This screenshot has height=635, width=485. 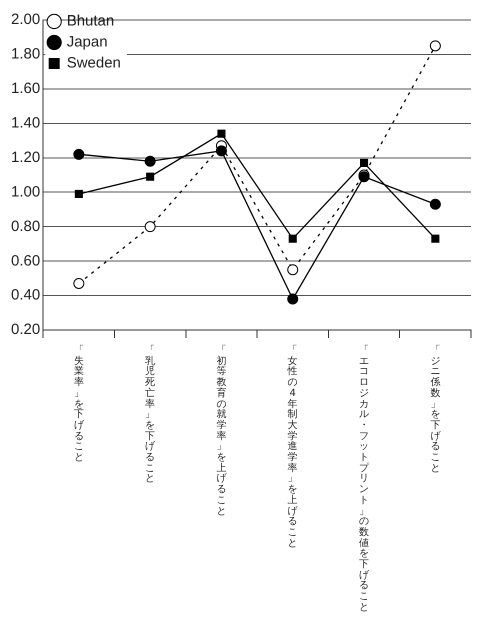 I want to click on y-tick-label: 2.00, so click(x=25, y=19).